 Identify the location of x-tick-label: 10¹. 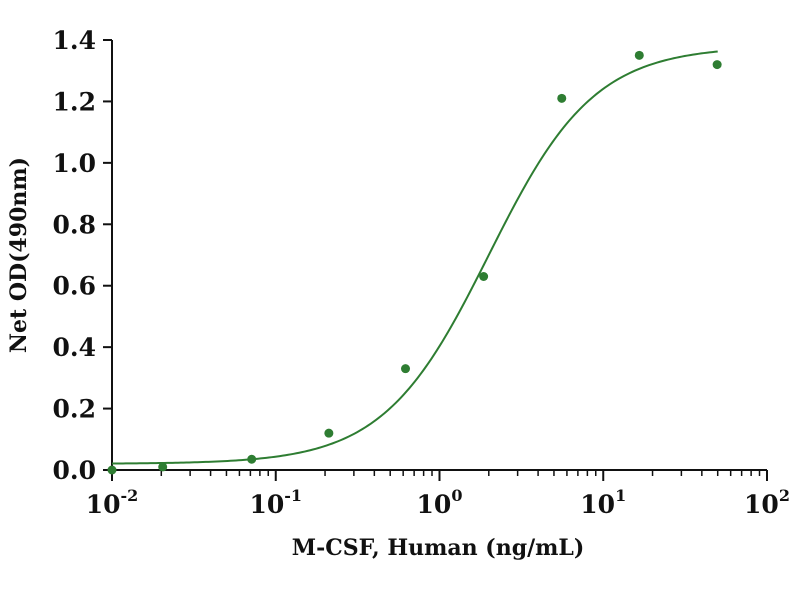
(603, 502).